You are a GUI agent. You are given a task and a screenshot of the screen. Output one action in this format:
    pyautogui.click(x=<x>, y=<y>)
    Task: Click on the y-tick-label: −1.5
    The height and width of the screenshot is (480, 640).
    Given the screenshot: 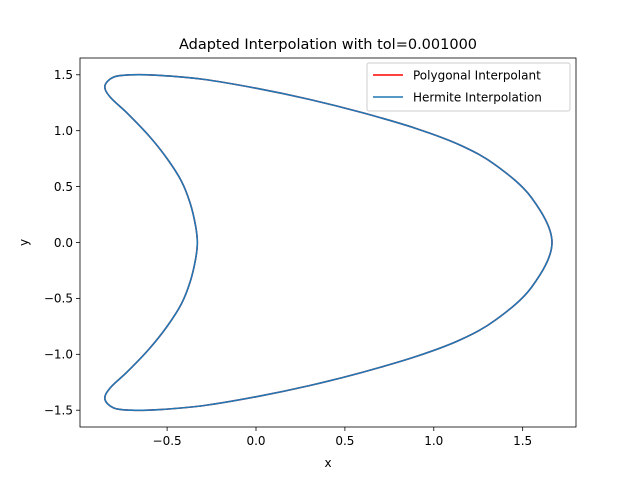 What is the action you would take?
    pyautogui.click(x=58, y=411)
    